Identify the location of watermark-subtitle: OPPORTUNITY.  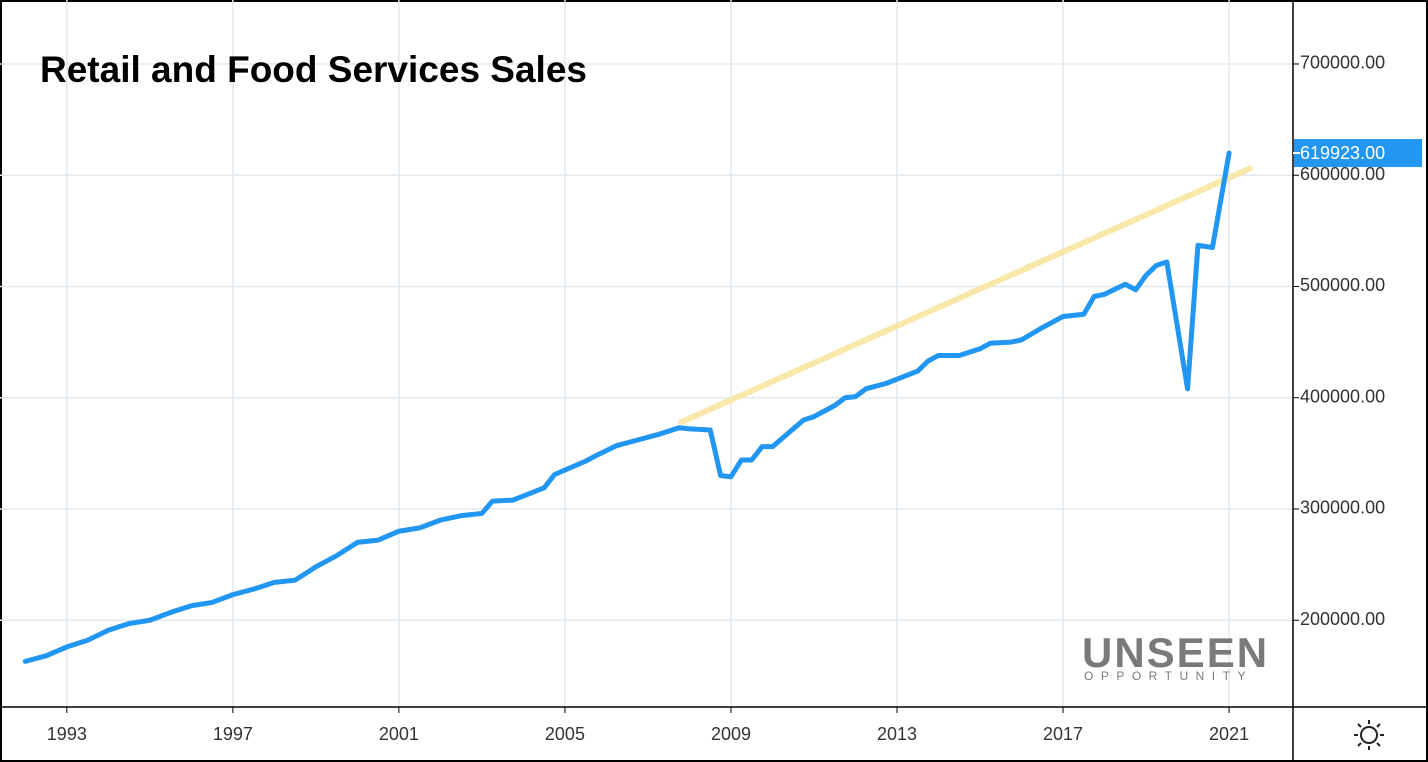
(1168, 676).